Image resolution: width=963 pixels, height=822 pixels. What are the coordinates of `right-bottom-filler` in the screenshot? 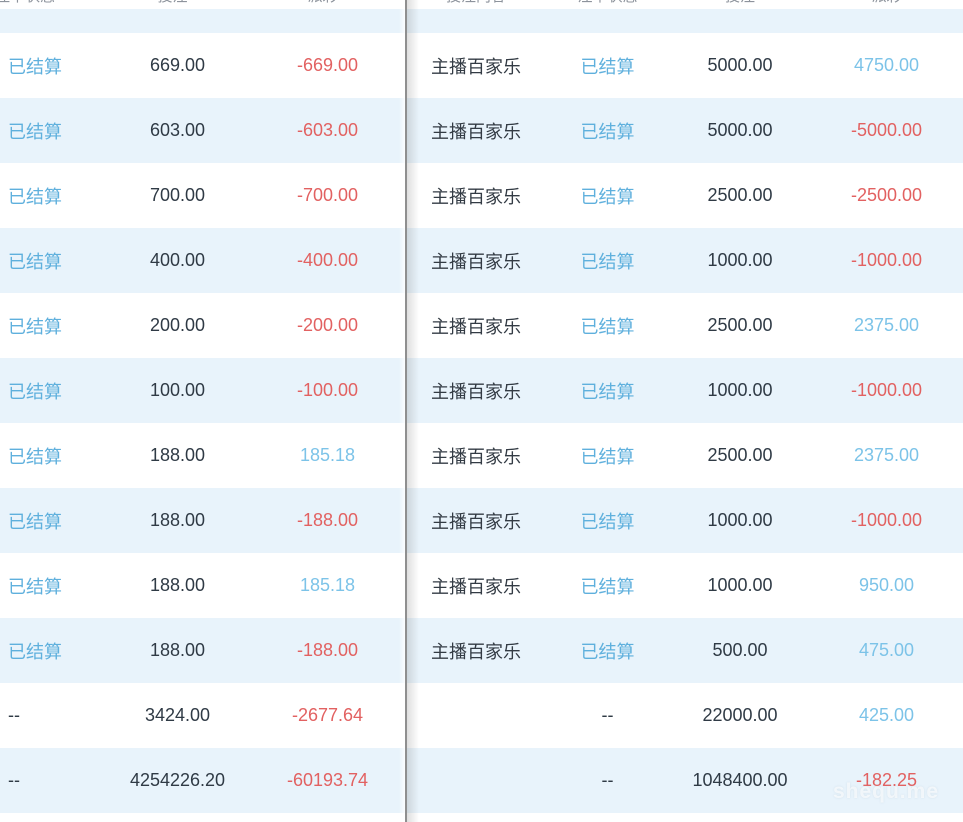 It's located at (685, 817).